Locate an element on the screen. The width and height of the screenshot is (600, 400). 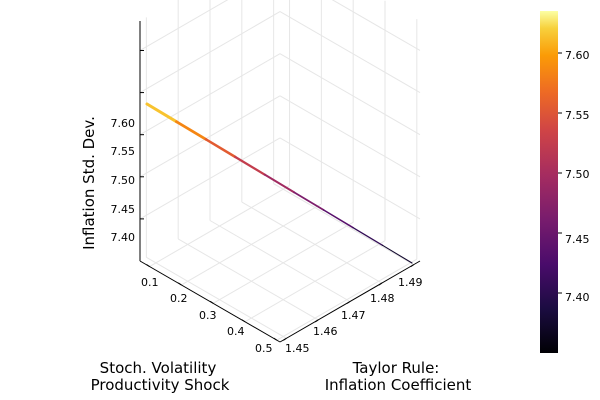
z-tick-label: 7.50 is located at coordinates (123, 180).